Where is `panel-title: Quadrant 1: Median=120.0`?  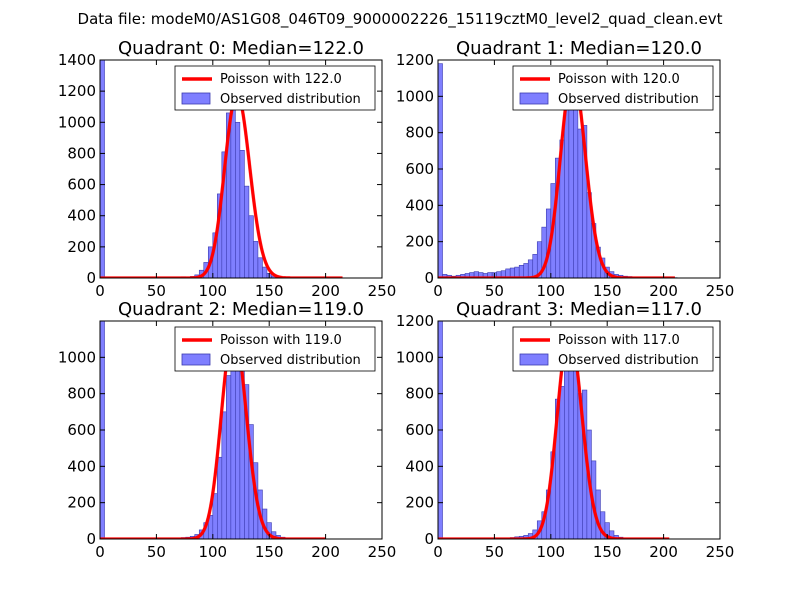
panel-title: Quadrant 1: Median=120.0 is located at coordinates (579, 48).